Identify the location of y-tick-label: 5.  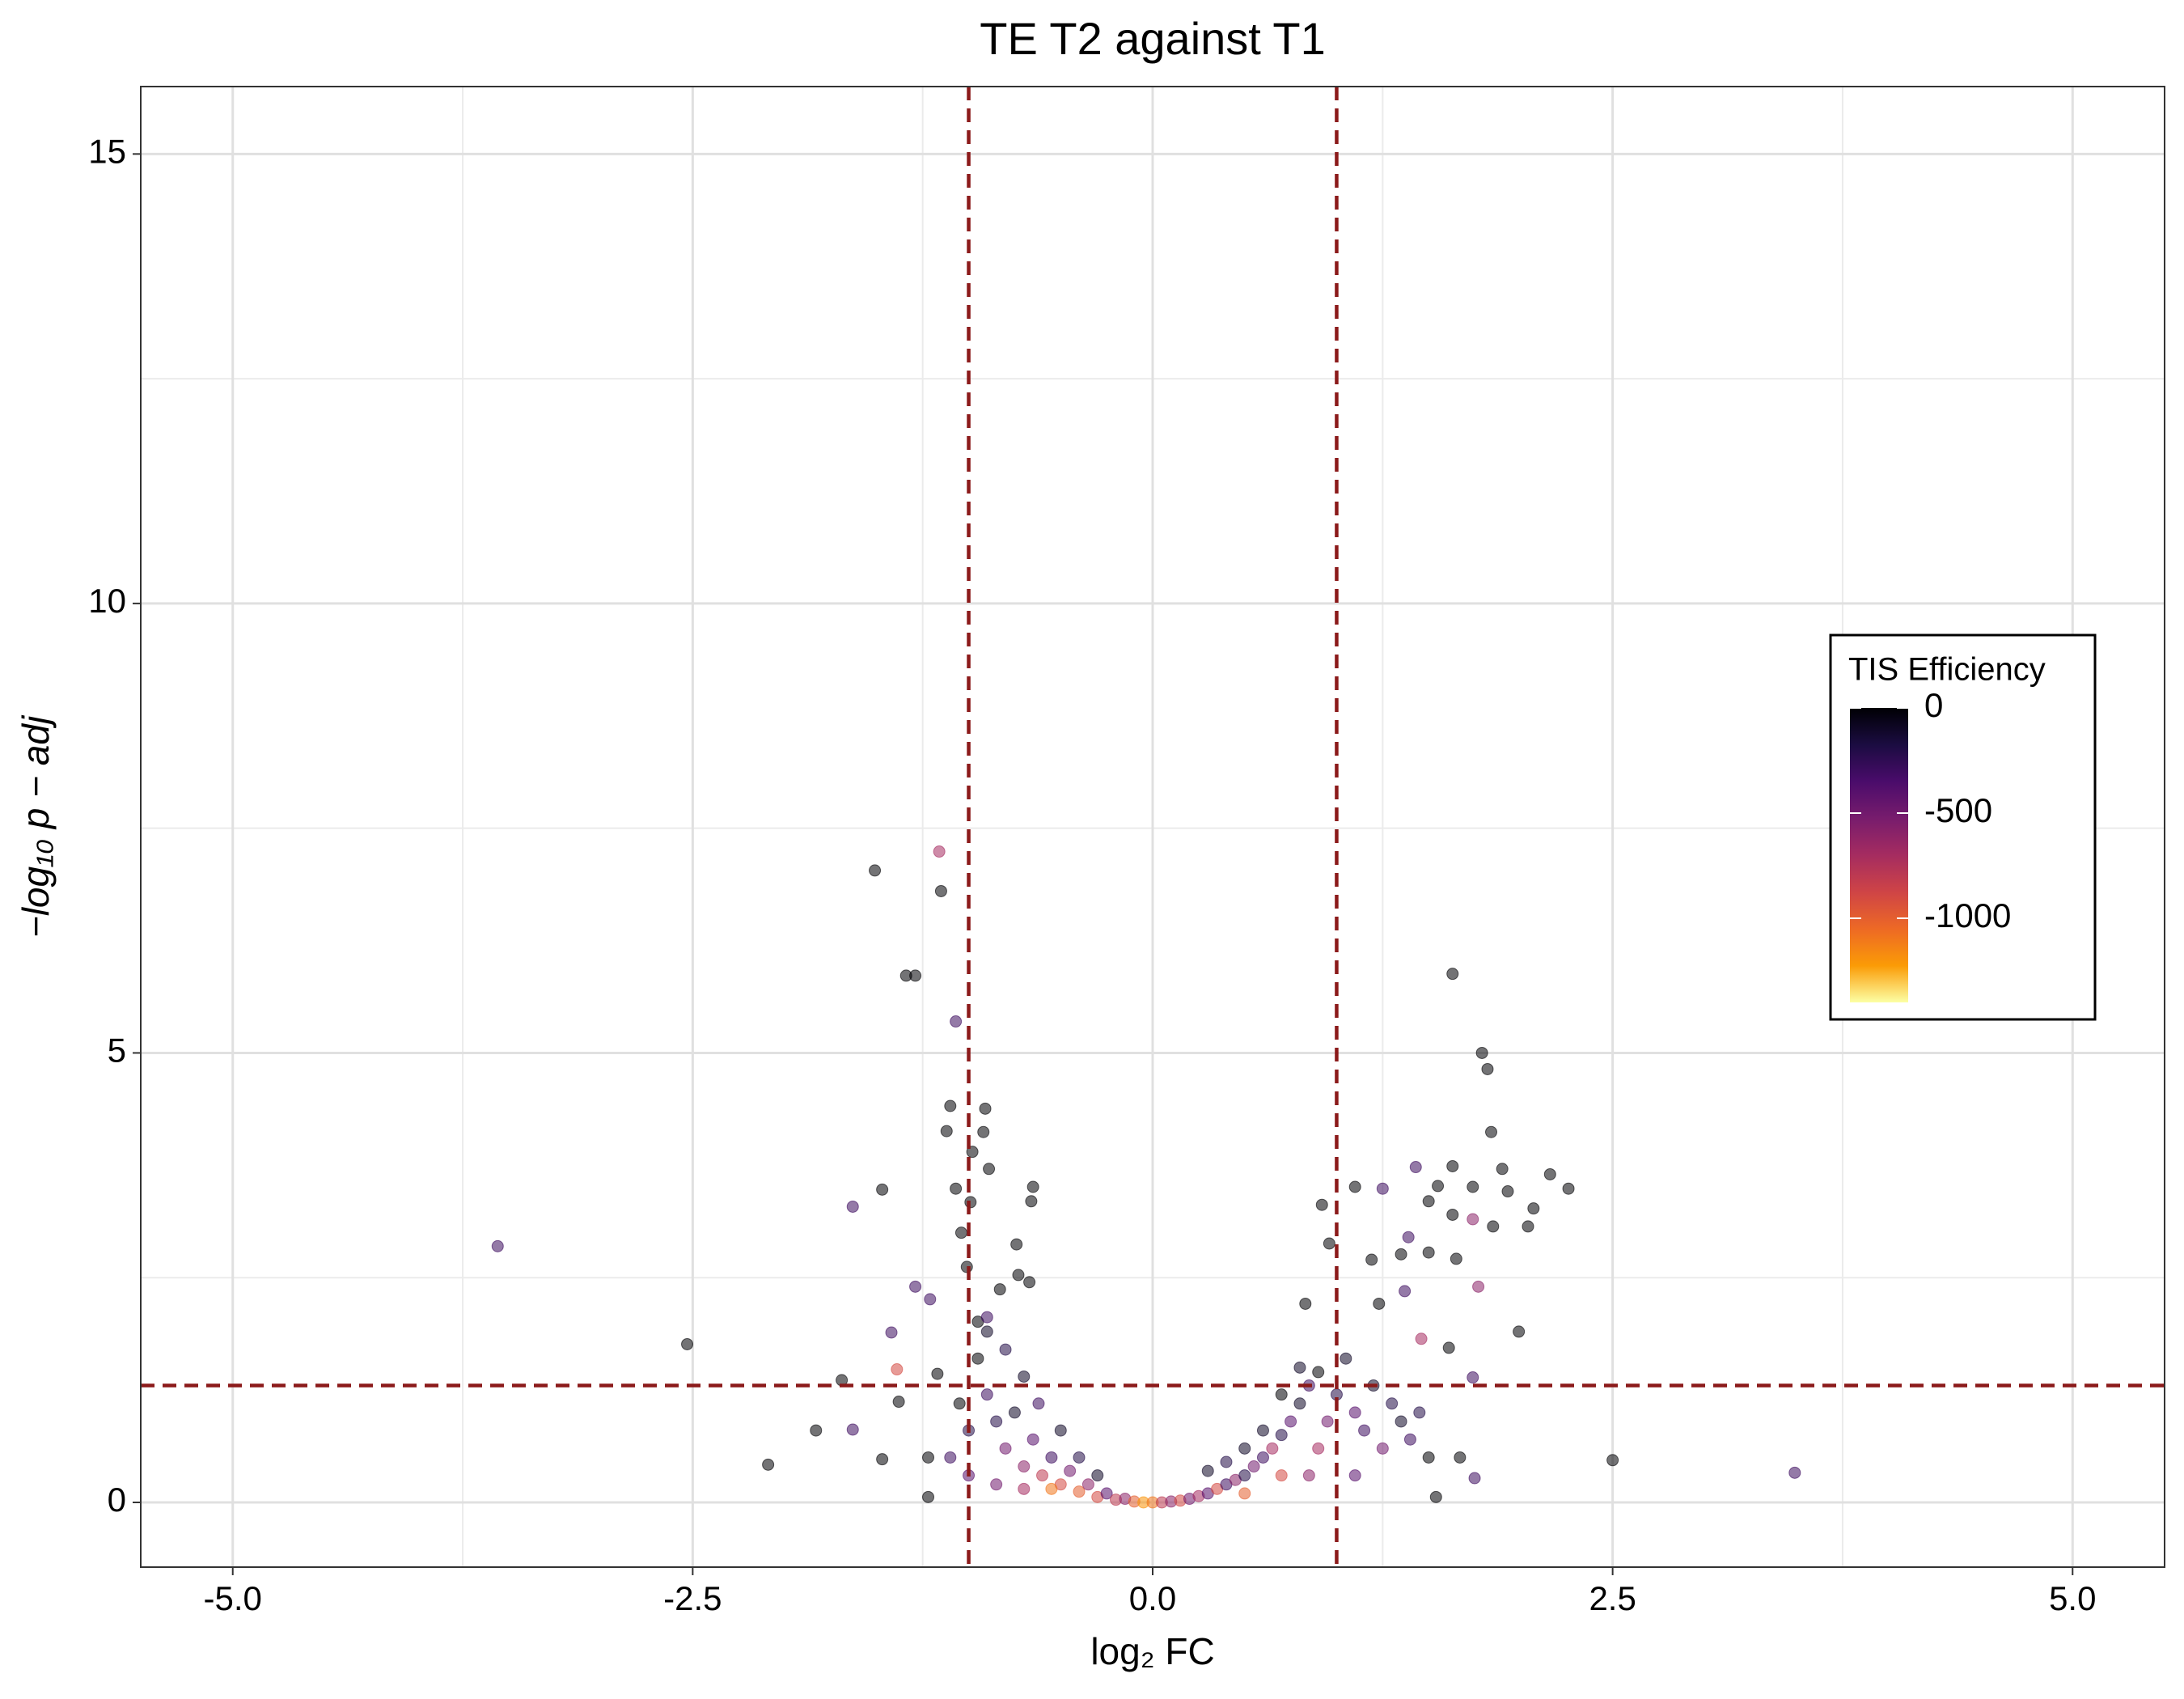
(117, 1051).